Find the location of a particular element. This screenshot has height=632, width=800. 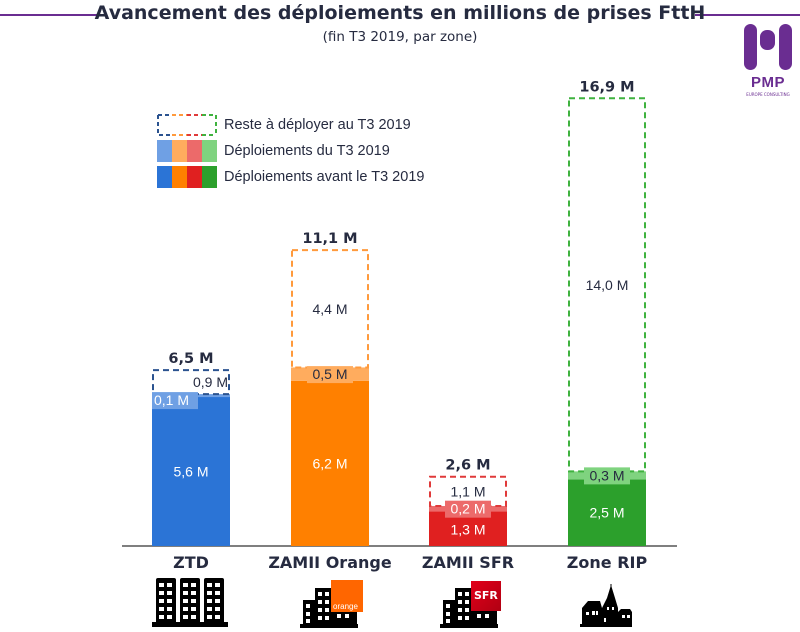

segment-label-remaining: 0,9 M is located at coordinates (210, 382).